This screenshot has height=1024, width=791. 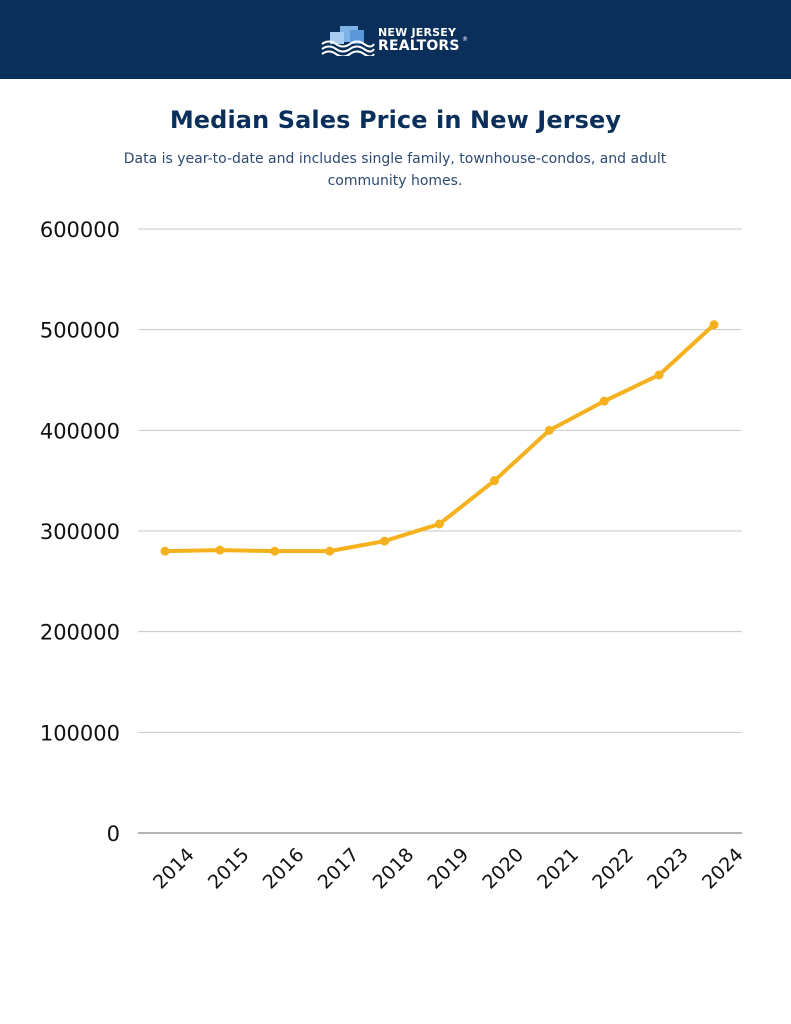 I want to click on y-tick-label: 200000, so click(x=80, y=633).